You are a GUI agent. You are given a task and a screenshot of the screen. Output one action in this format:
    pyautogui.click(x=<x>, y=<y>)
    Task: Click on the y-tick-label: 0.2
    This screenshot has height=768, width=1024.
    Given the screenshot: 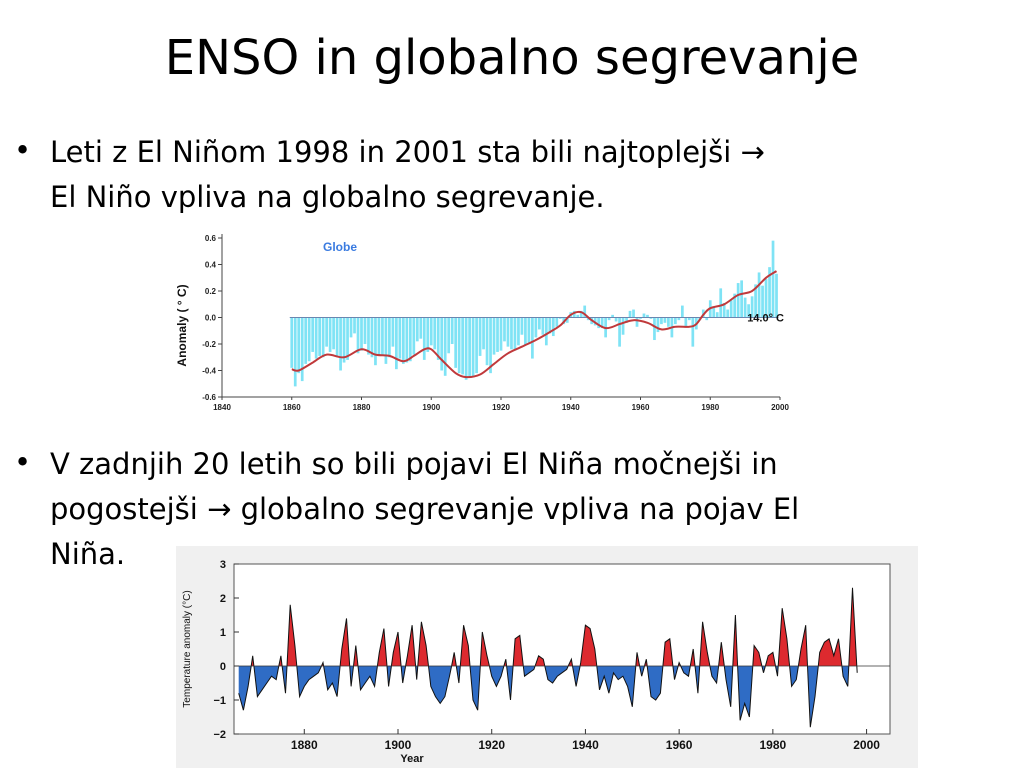 What is the action you would take?
    pyautogui.click(x=211, y=291)
    